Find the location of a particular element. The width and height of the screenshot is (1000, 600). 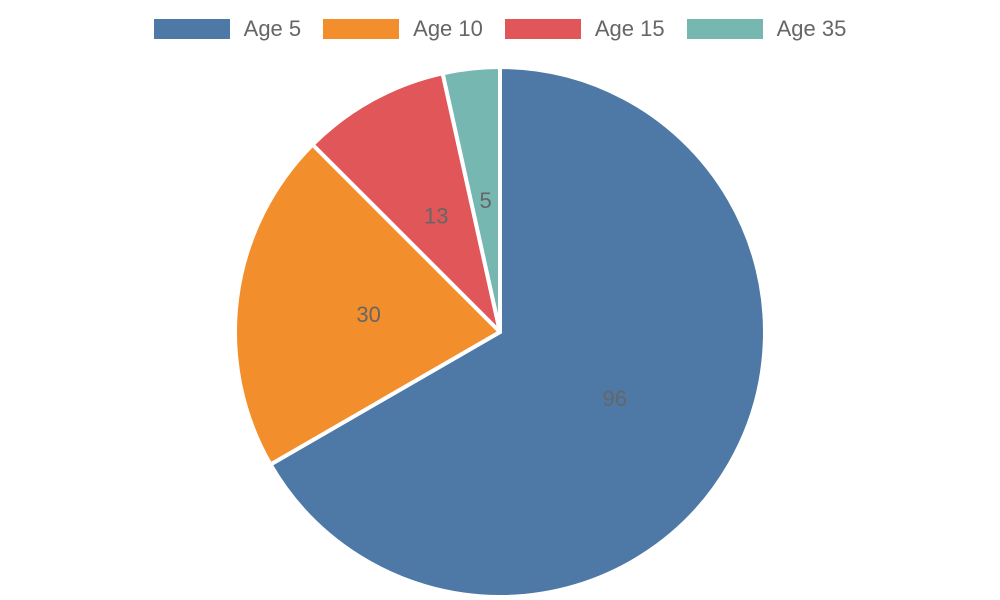

legend-label: Age 5 is located at coordinates (272, 28).